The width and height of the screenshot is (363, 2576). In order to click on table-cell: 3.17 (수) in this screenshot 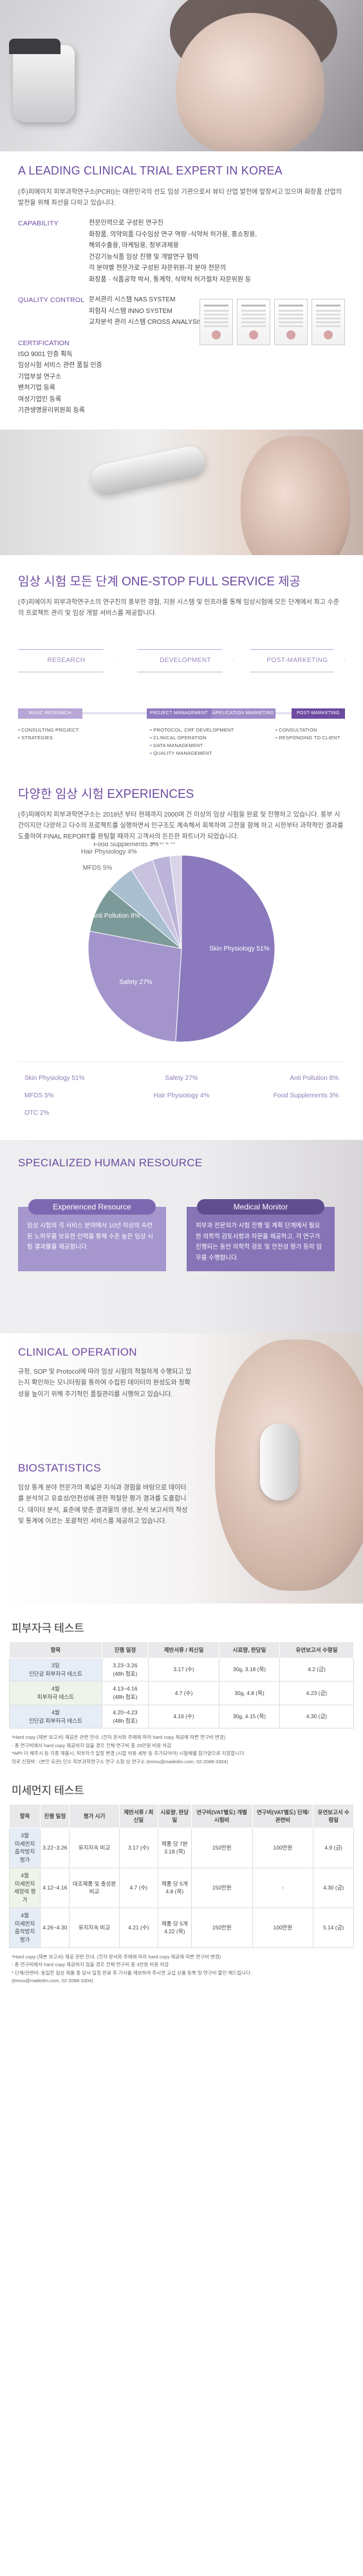, I will do `click(138, 1847)`.